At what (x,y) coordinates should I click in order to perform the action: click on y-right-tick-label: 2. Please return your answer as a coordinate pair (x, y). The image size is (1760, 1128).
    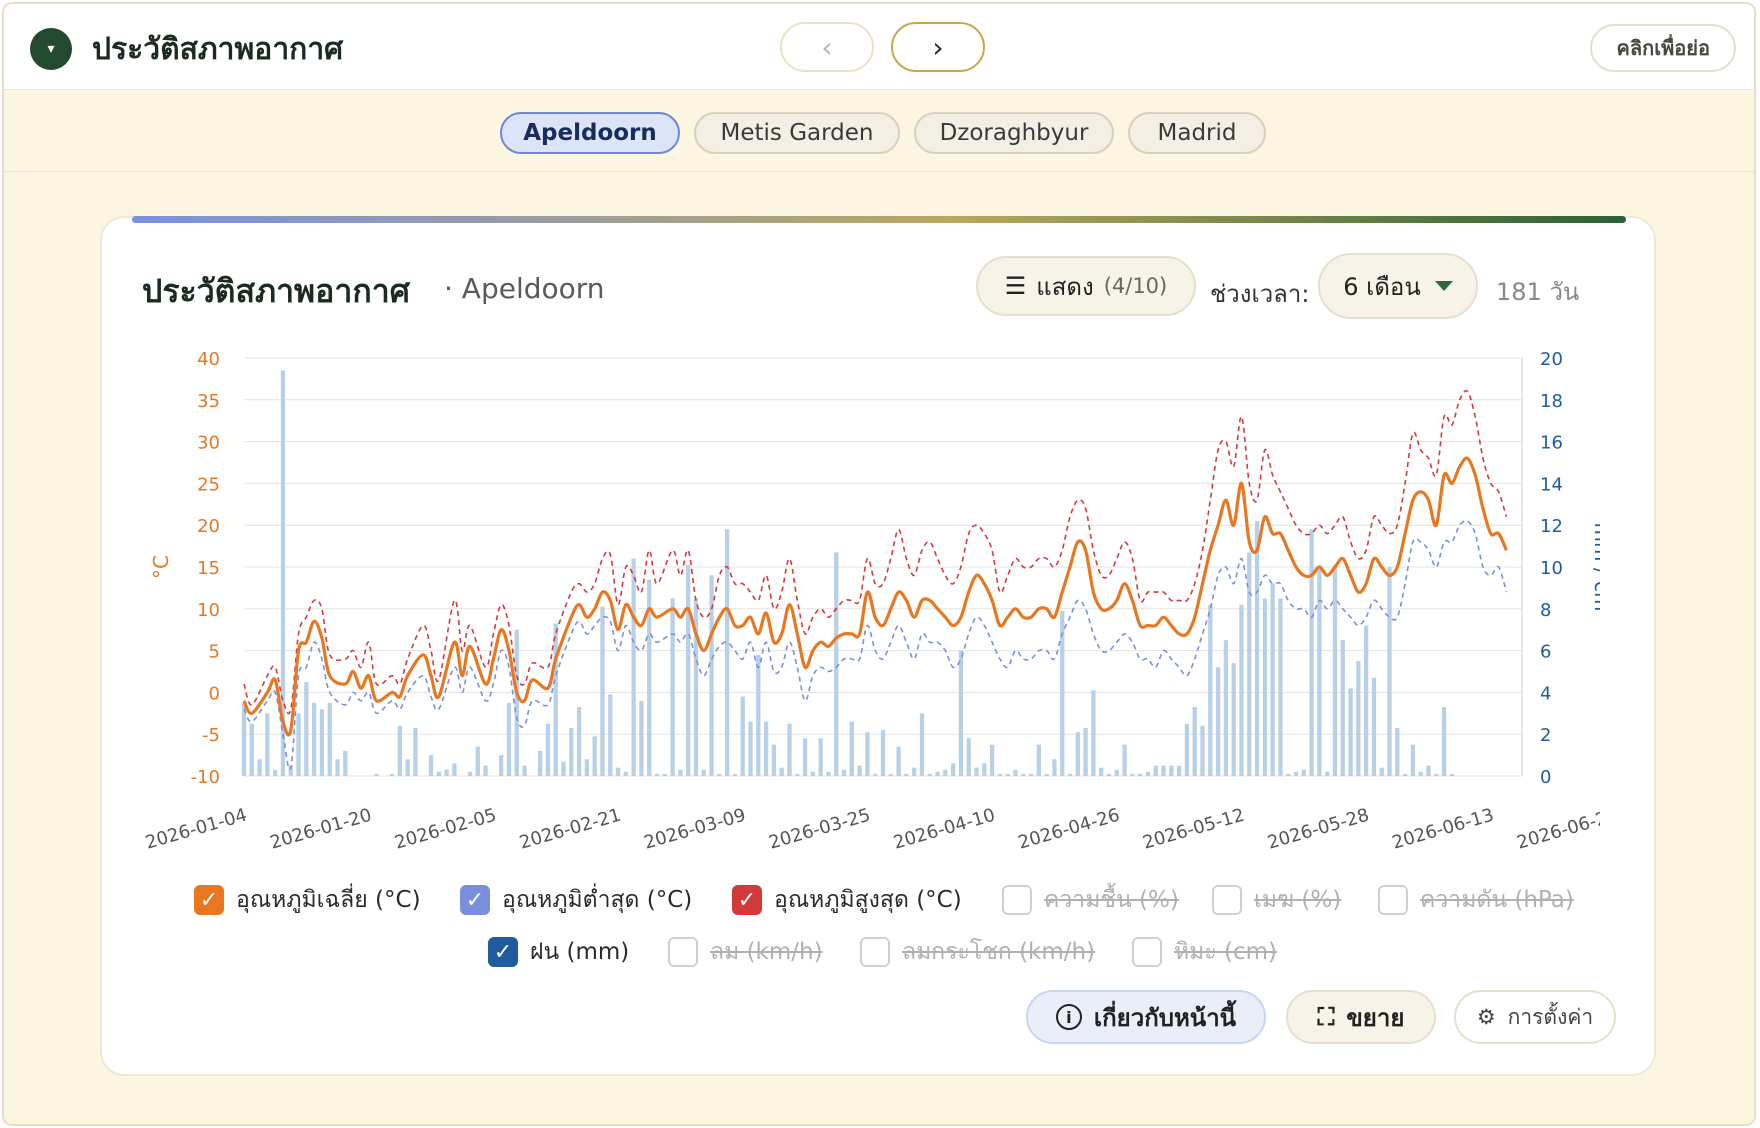
    Looking at the image, I should click on (1545, 735).